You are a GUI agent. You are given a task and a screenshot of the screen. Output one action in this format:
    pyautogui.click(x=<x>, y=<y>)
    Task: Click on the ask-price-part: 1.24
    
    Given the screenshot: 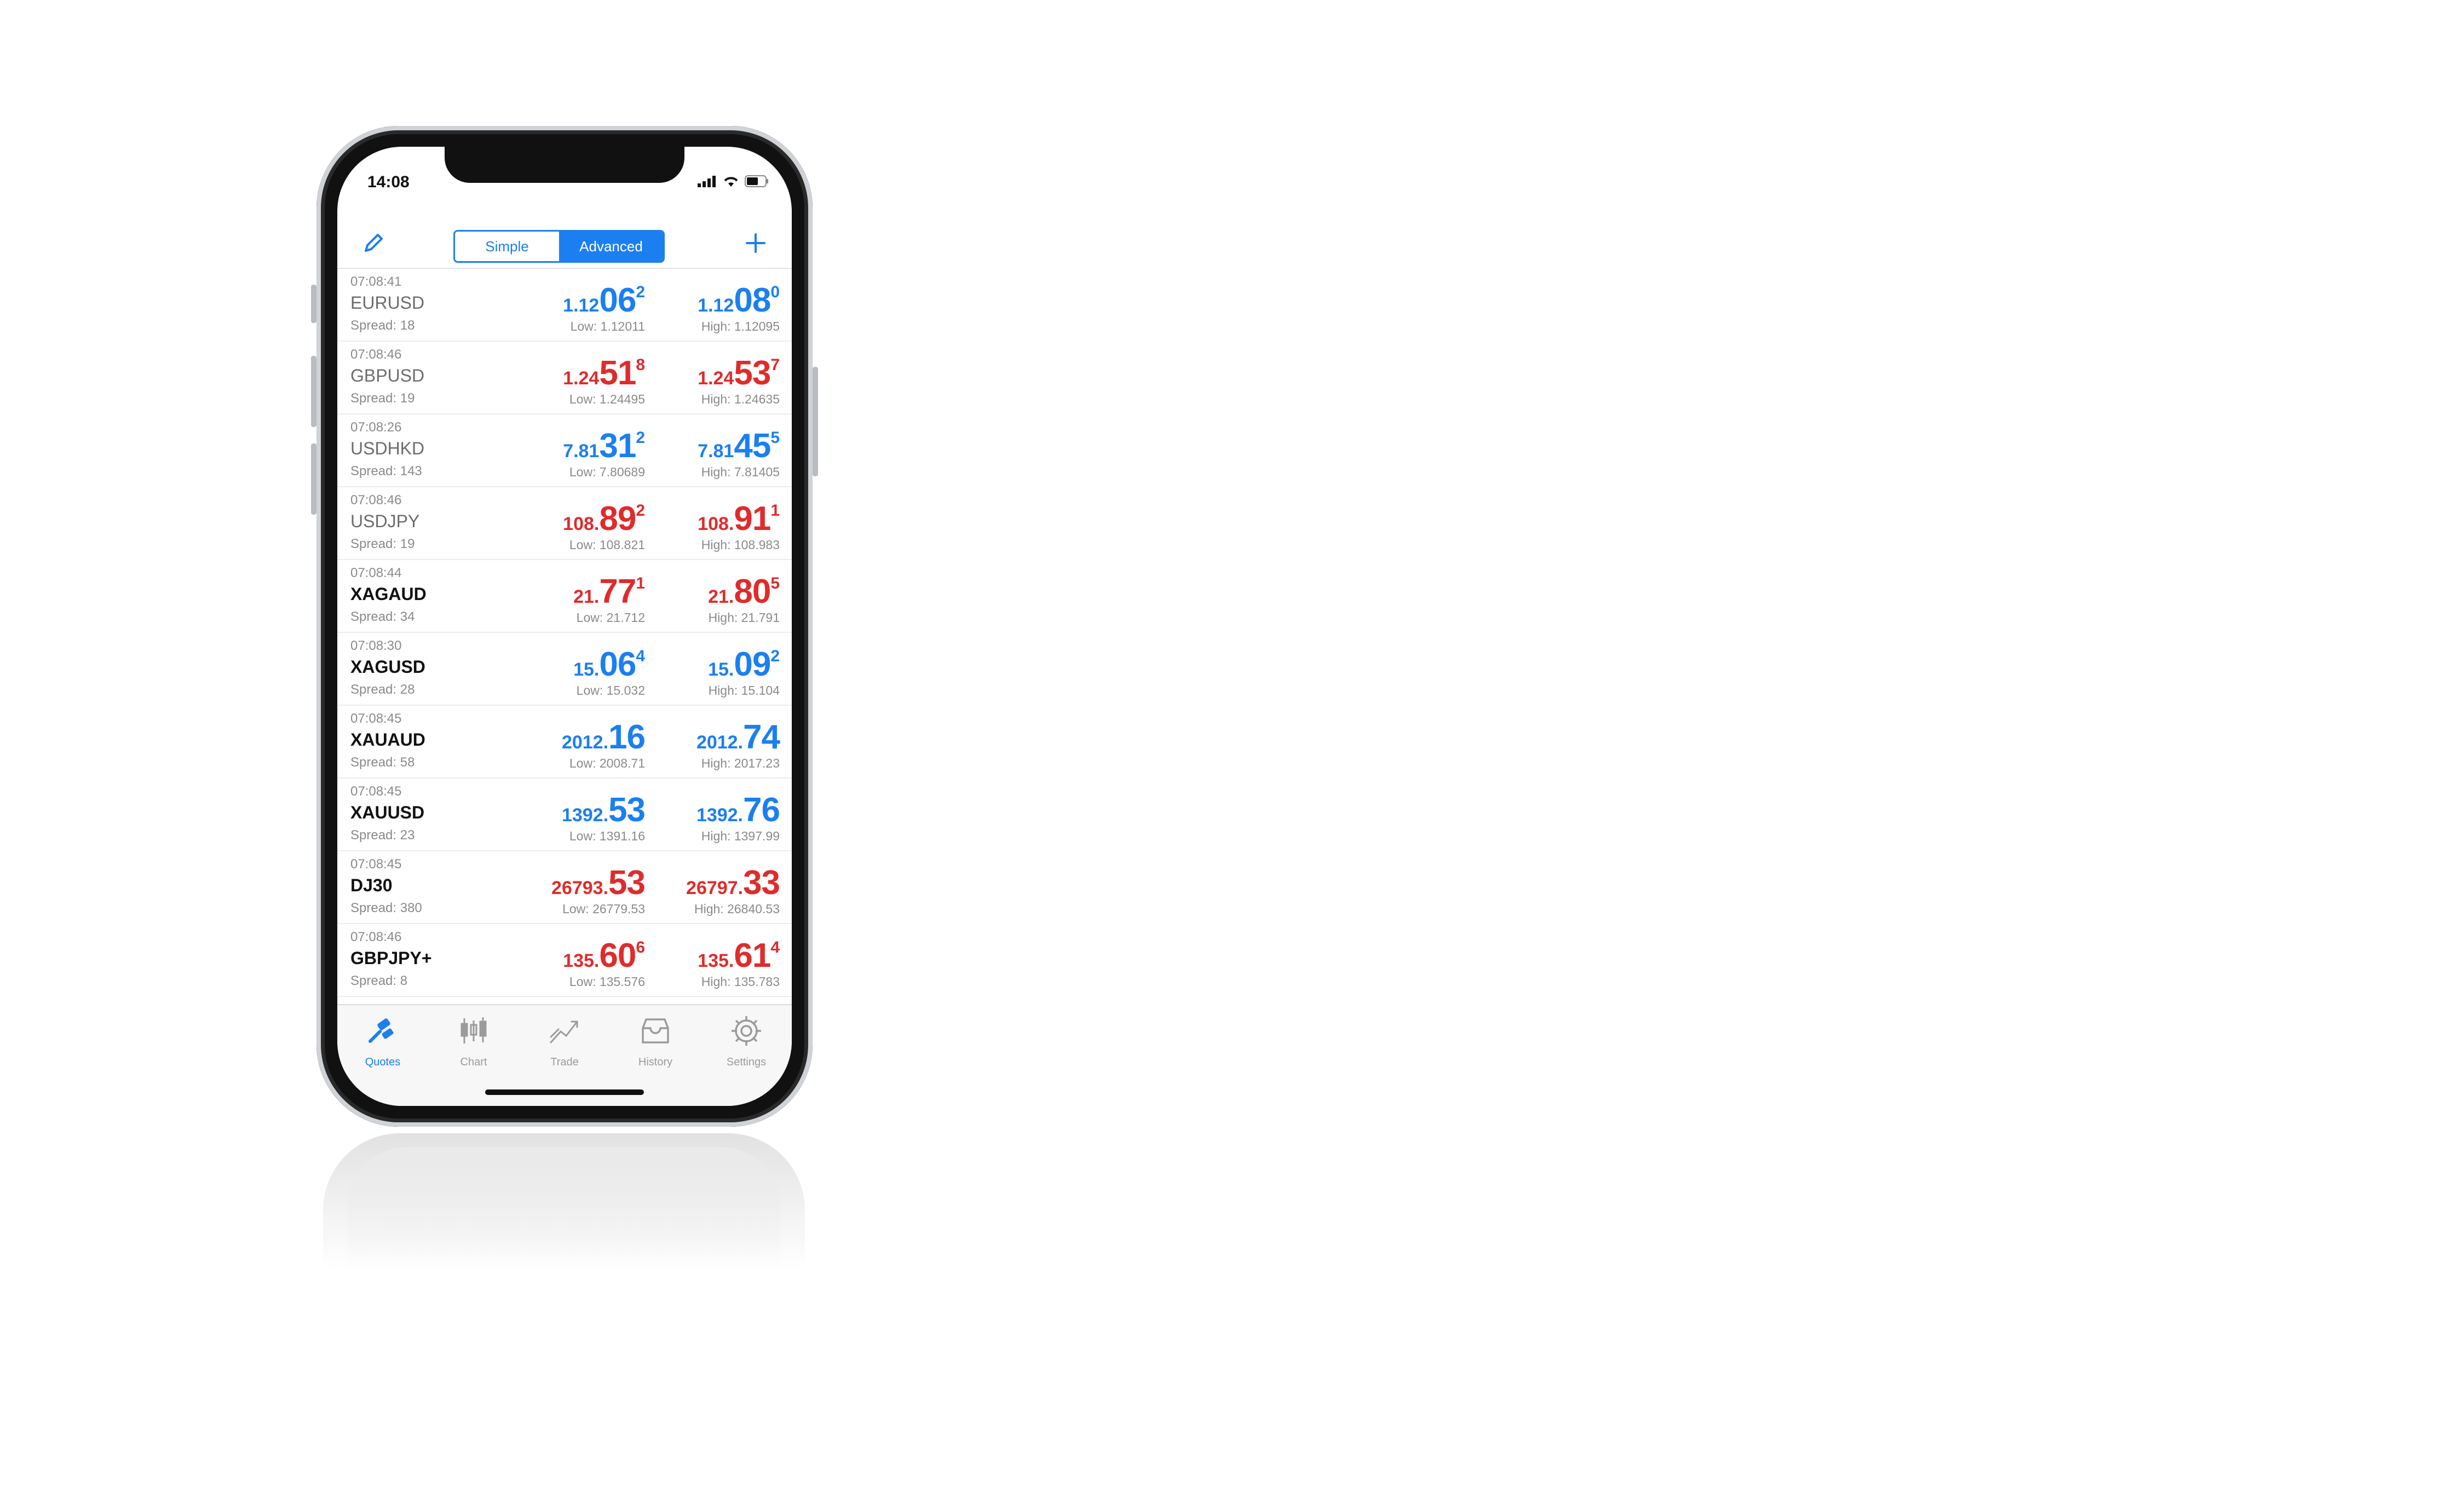 What is the action you would take?
    pyautogui.click(x=716, y=379)
    